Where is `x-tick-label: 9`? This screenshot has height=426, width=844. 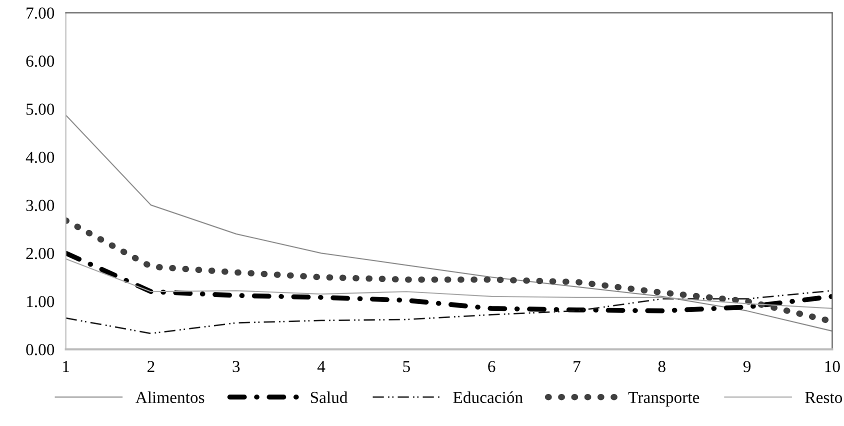
x-tick-label: 9 is located at coordinates (747, 366).